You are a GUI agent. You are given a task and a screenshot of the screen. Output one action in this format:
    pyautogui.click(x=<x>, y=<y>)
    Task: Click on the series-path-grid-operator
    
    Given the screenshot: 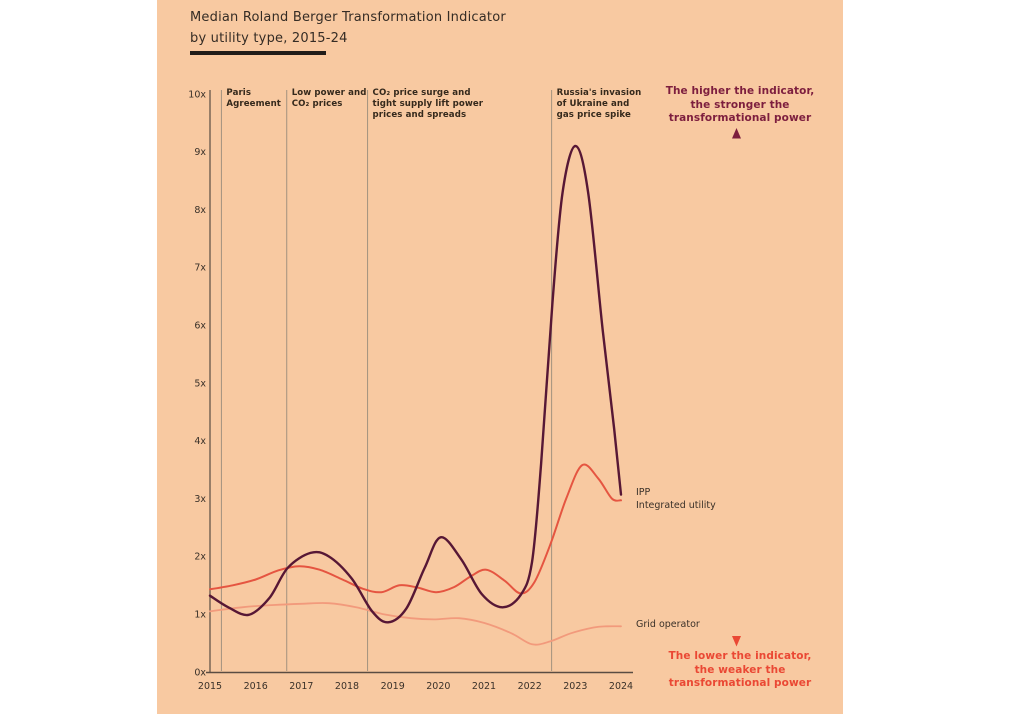 What is the action you would take?
    pyautogui.click(x=415, y=624)
    